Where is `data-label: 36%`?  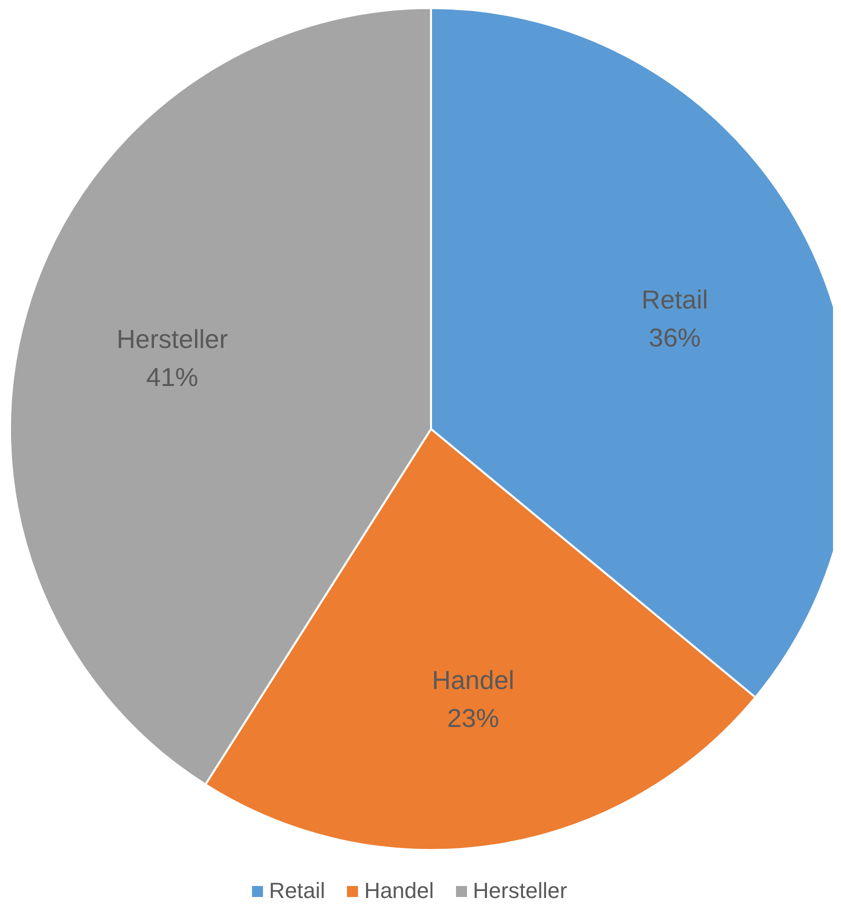
data-label: 36% is located at coordinates (674, 337).